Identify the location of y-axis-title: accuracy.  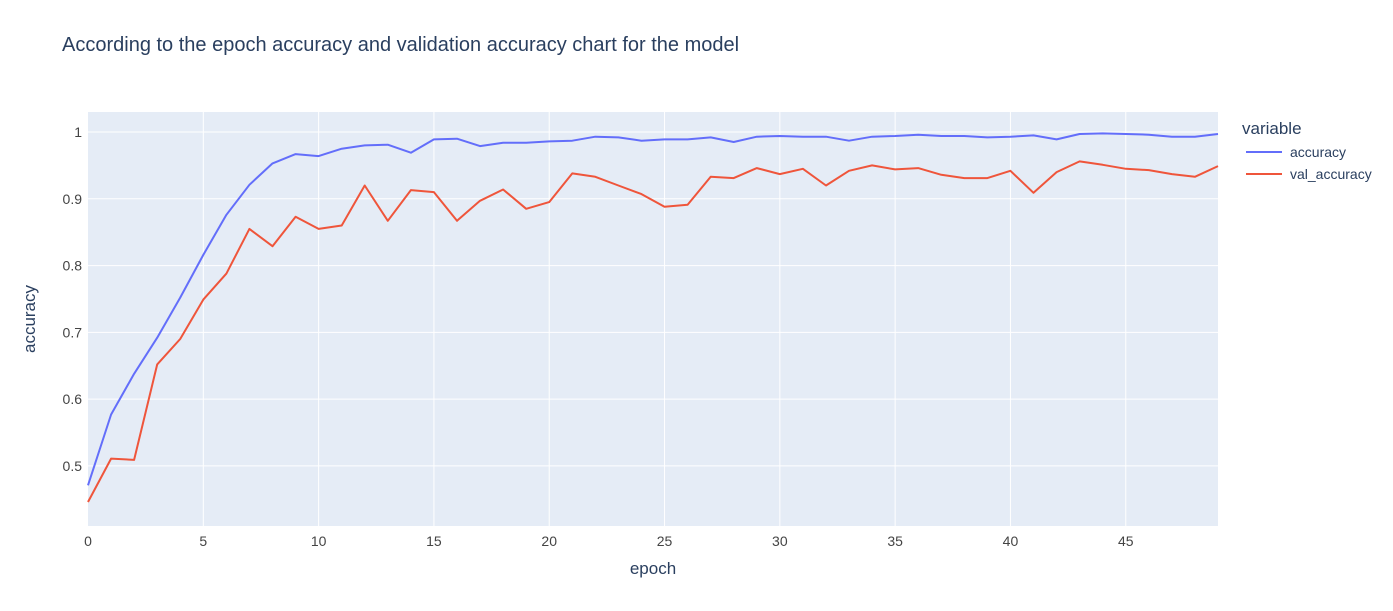
(29, 318).